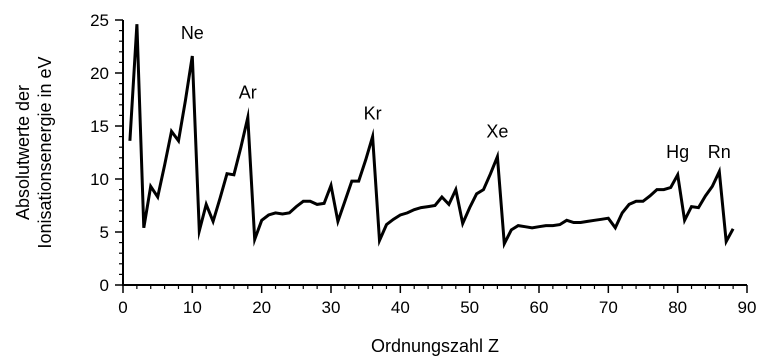 Image resolution: width=765 pixels, height=358 pixels. I want to click on y-tick-label: 10, so click(99, 179).